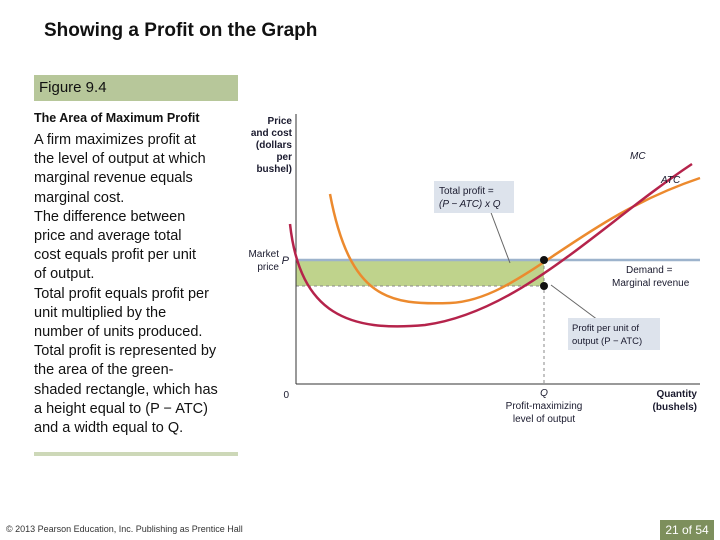 The image size is (720, 540). Describe the element at coordinates (286, 261) in the screenshot. I see `price-tick-label: P` at that location.